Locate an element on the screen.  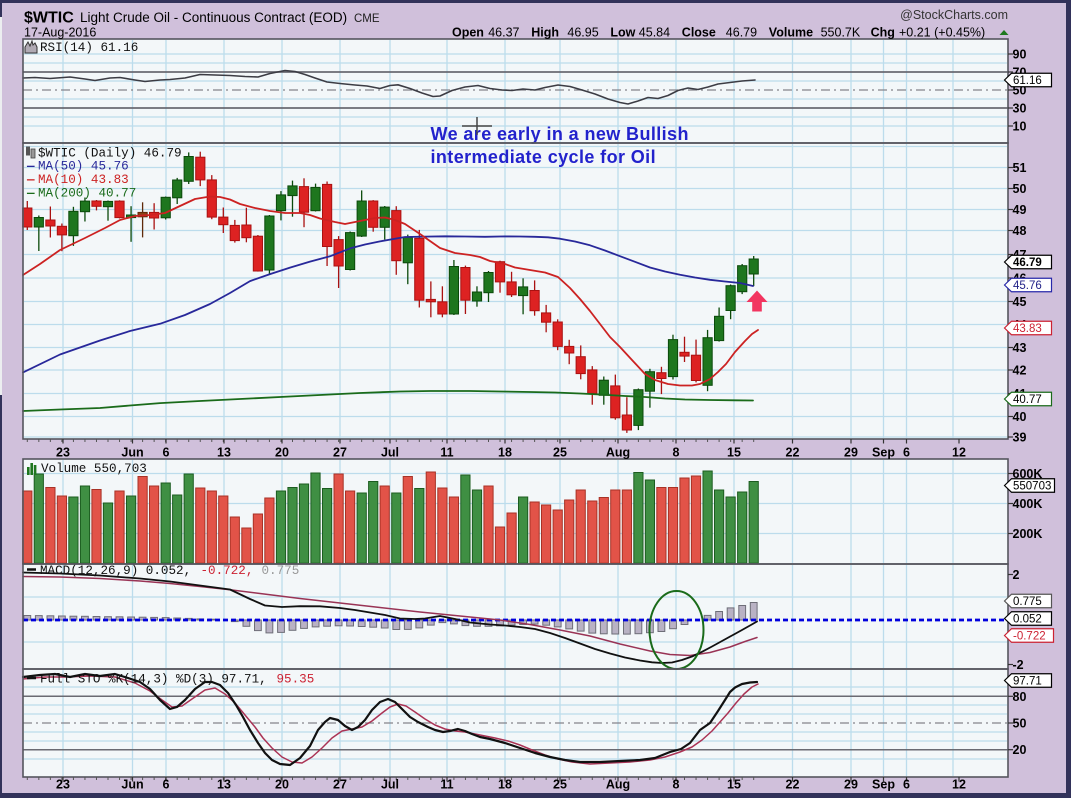
svg-text: -0.722 is located at coordinates (1029, 637).